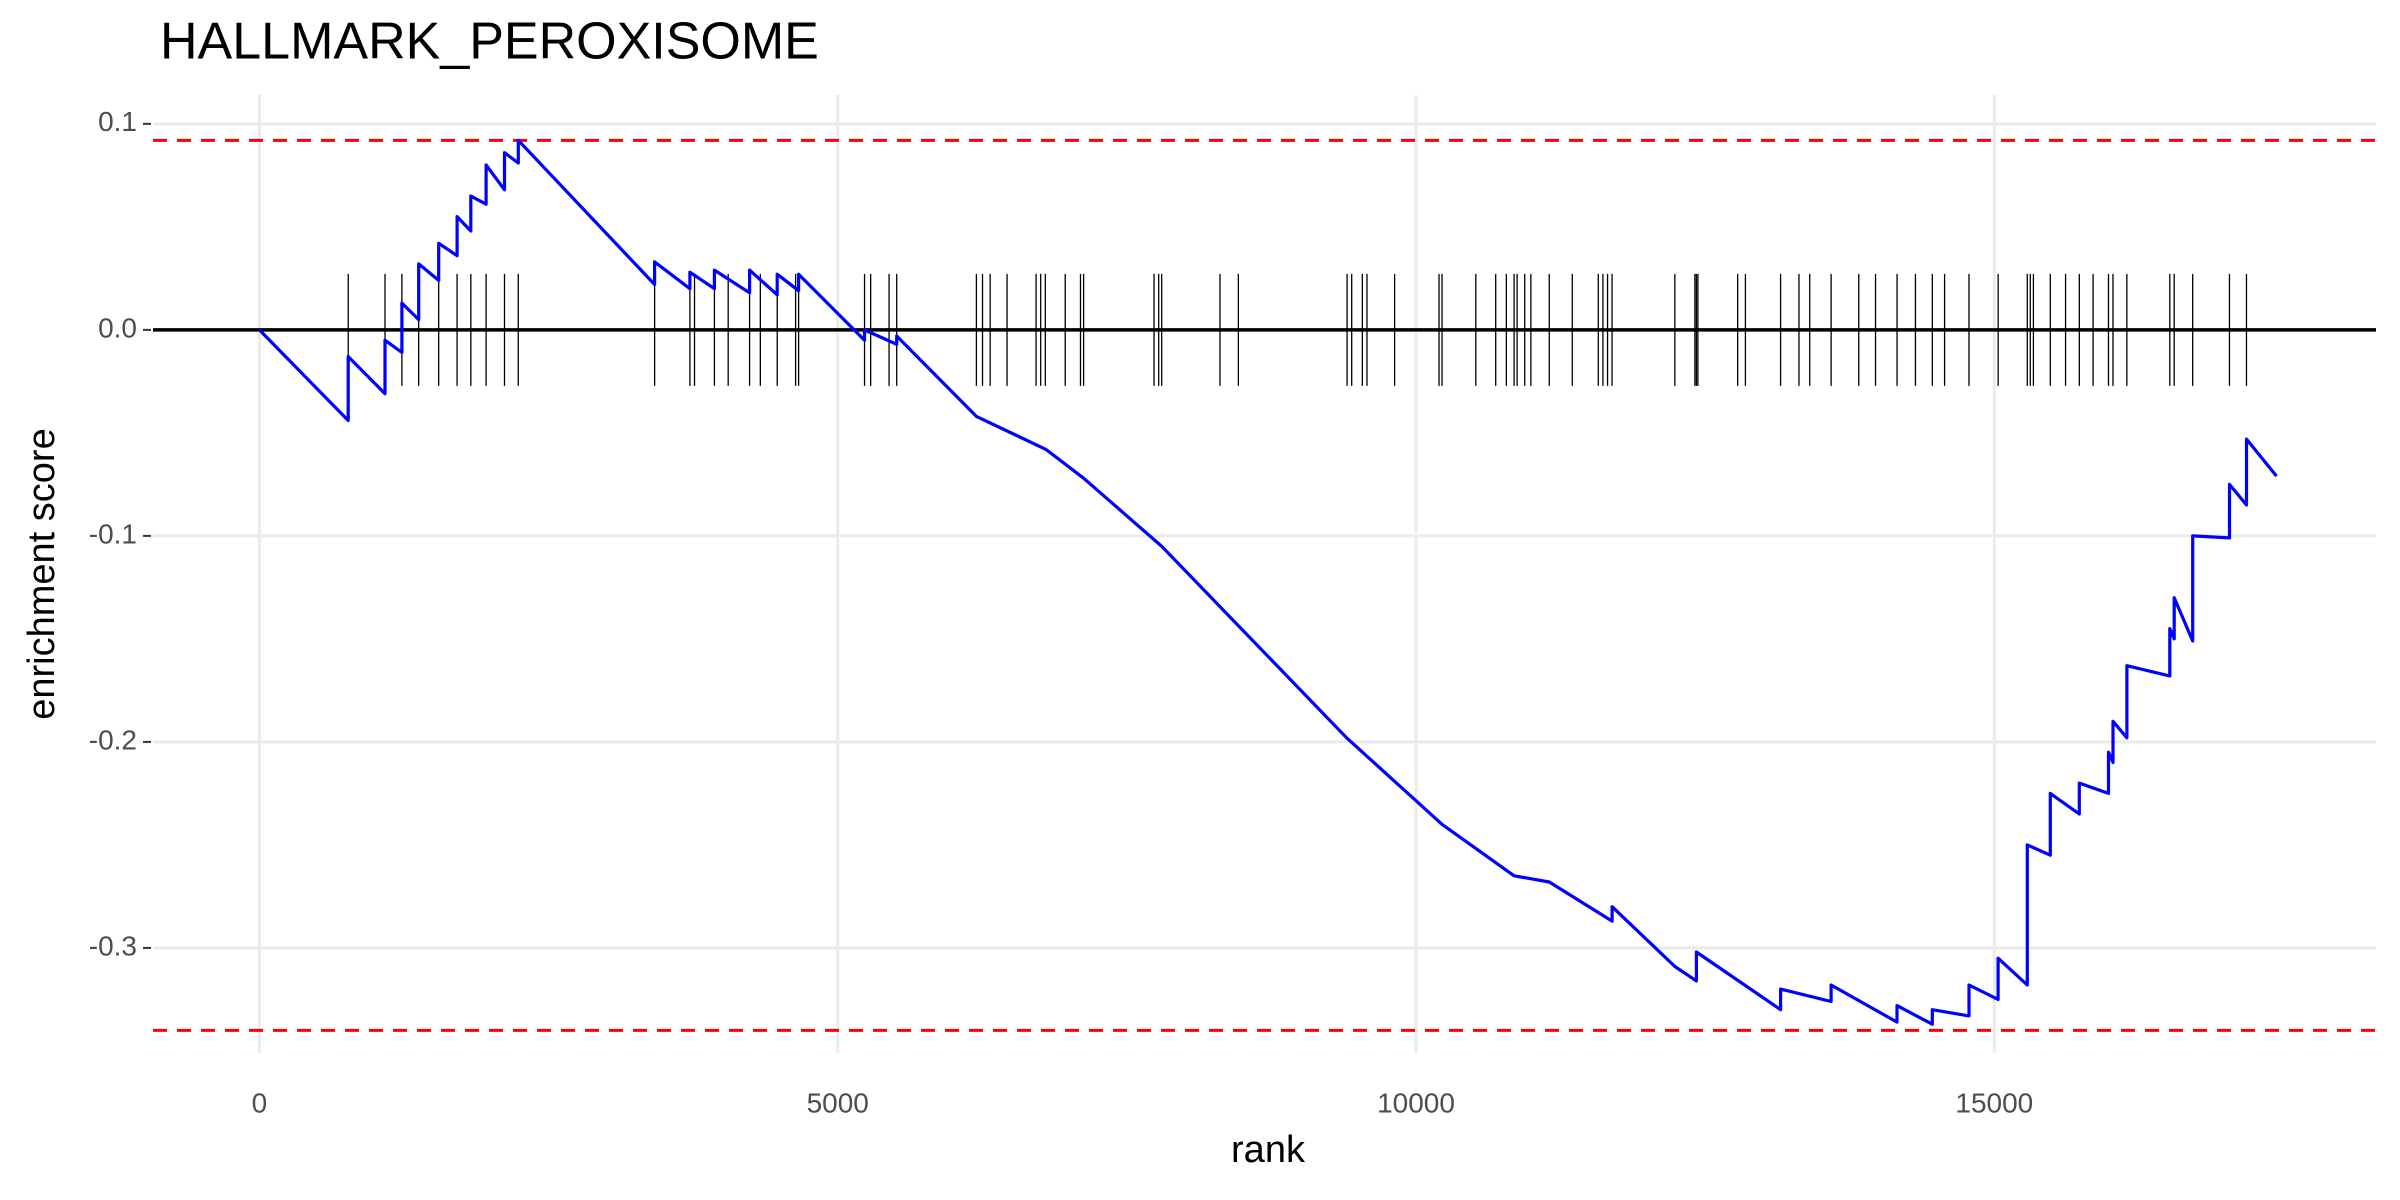  What do you see at coordinates (1416, 1102) in the screenshot?
I see `x-tick-label: 10000` at bounding box center [1416, 1102].